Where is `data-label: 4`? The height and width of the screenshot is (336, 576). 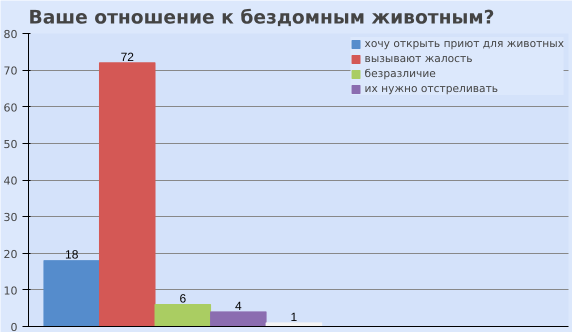
data-label: 4 is located at coordinates (238, 305).